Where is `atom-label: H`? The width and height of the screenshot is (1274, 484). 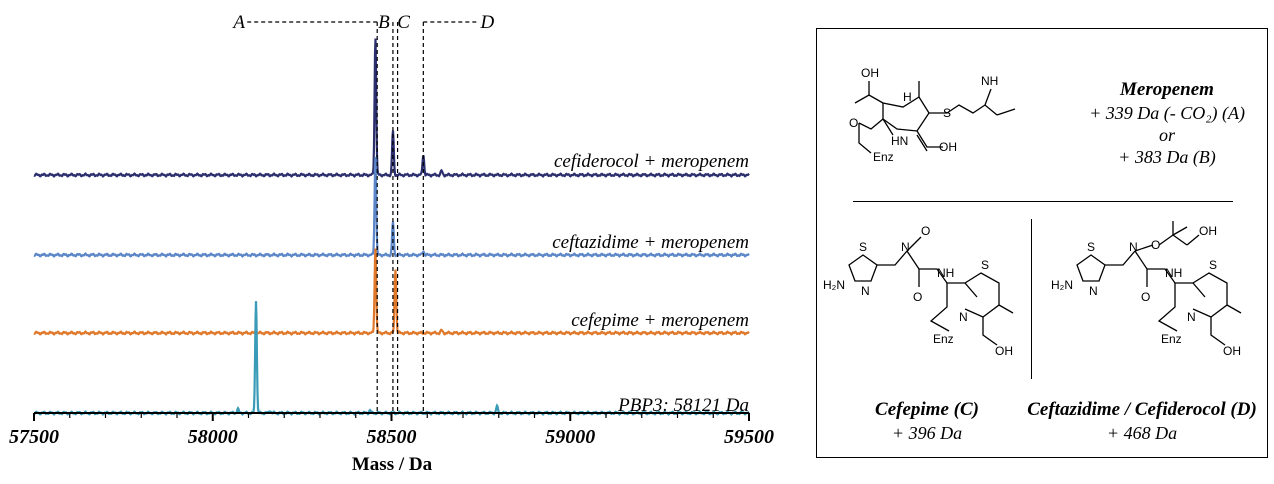
atom-label: H is located at coordinates (907, 97).